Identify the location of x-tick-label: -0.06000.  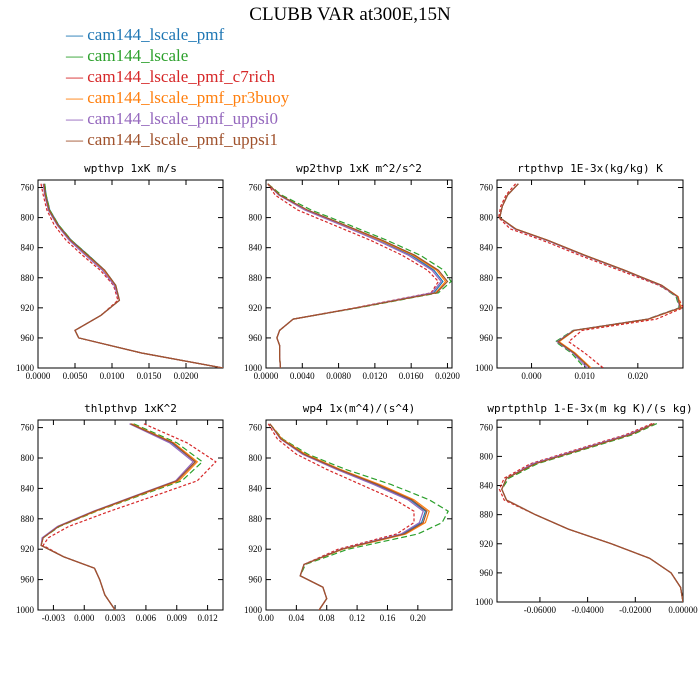
(540, 610).